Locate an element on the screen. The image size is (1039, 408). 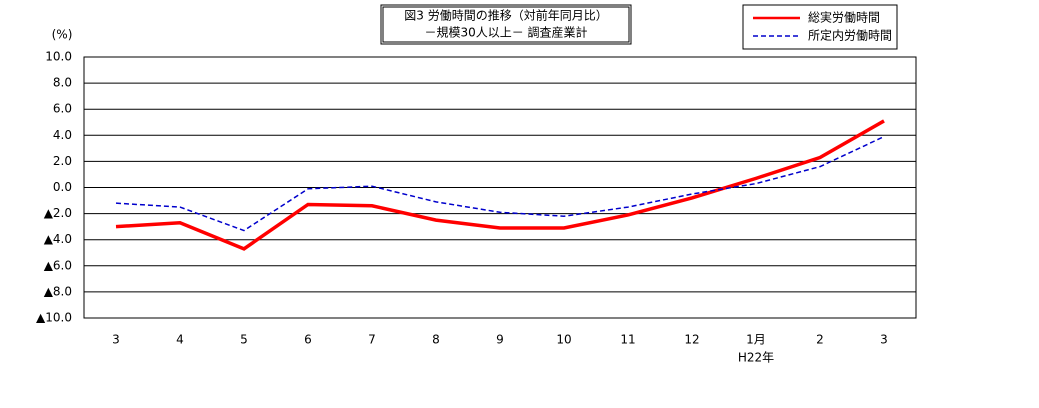
x-tick-label: 1月 is located at coordinates (756, 340).